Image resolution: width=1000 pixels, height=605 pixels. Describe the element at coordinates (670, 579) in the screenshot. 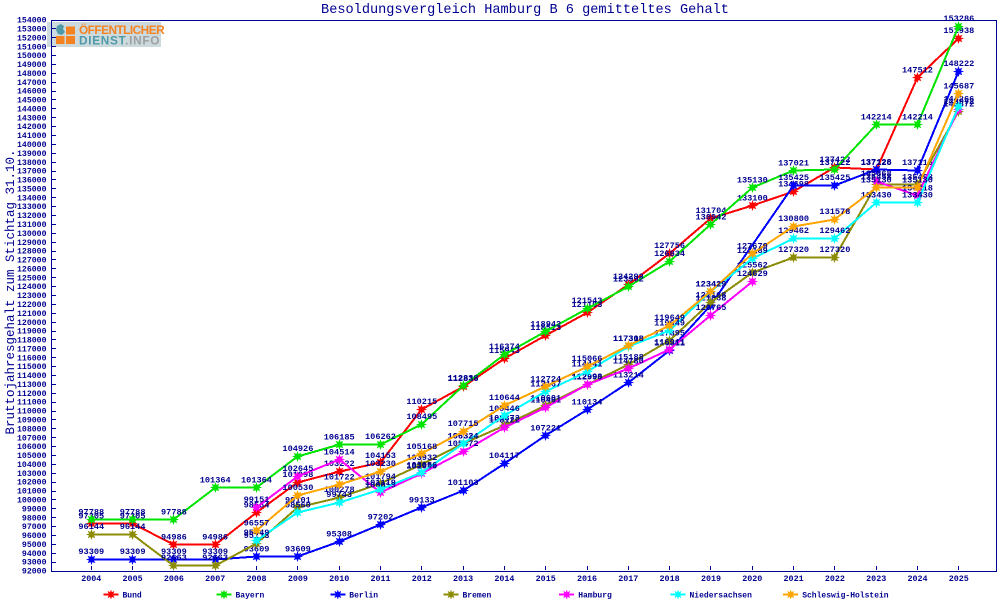

I see `svg-text: 2018` at that location.